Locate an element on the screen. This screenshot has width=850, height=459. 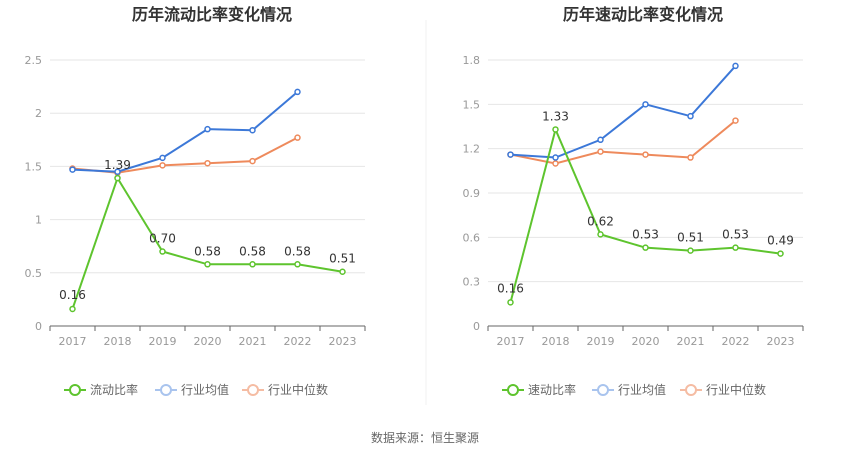
data-label: 0.70 is located at coordinates (162, 239).